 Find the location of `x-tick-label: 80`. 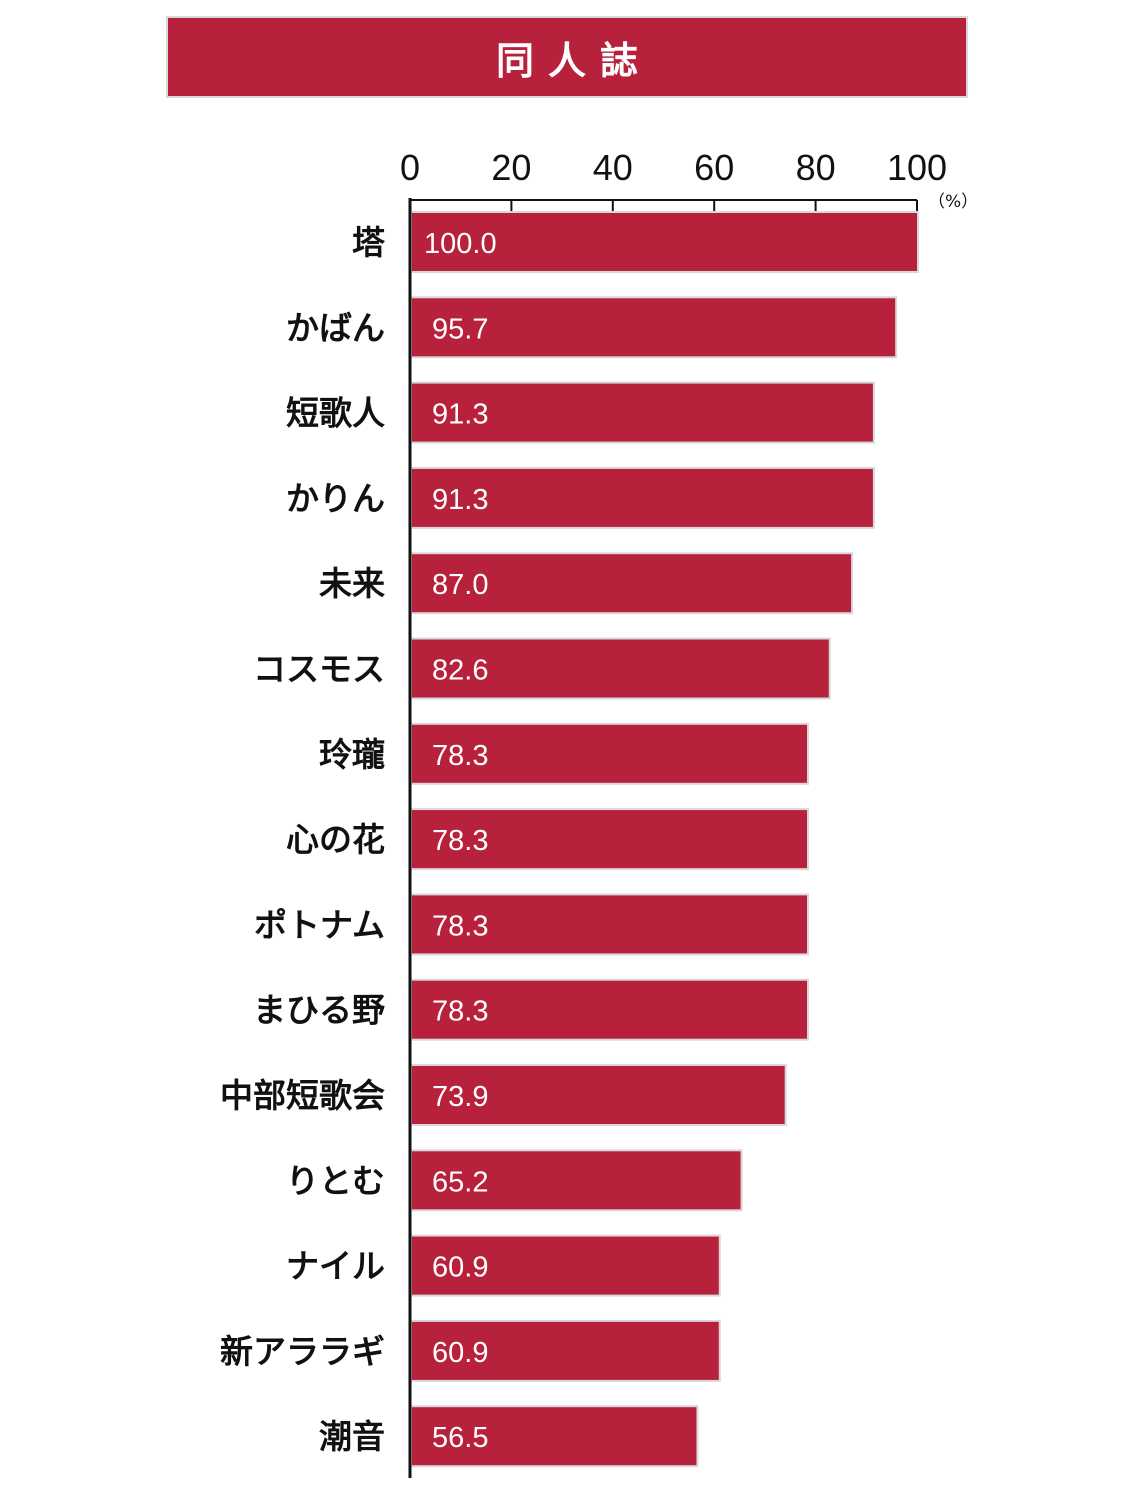

x-tick-label: 80 is located at coordinates (816, 167).